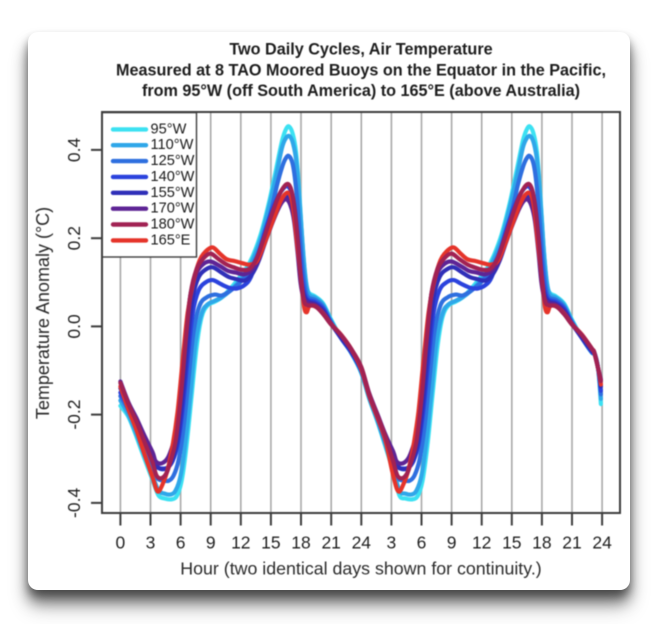 This screenshot has width=660, height=624. What do you see at coordinates (74, 326) in the screenshot?
I see `svg-text: 0.0` at bounding box center [74, 326].